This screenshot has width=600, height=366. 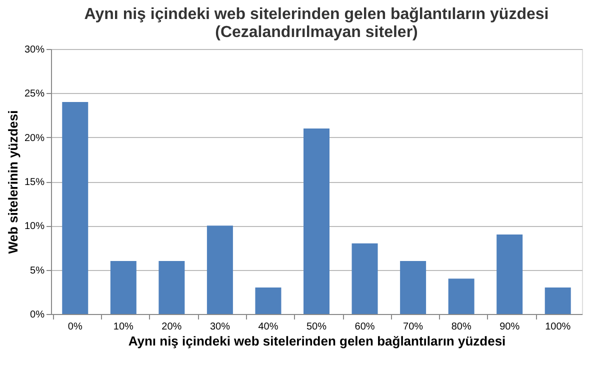 What do you see at coordinates (34, 182) in the screenshot?
I see `y-tick-label: 15%` at bounding box center [34, 182].